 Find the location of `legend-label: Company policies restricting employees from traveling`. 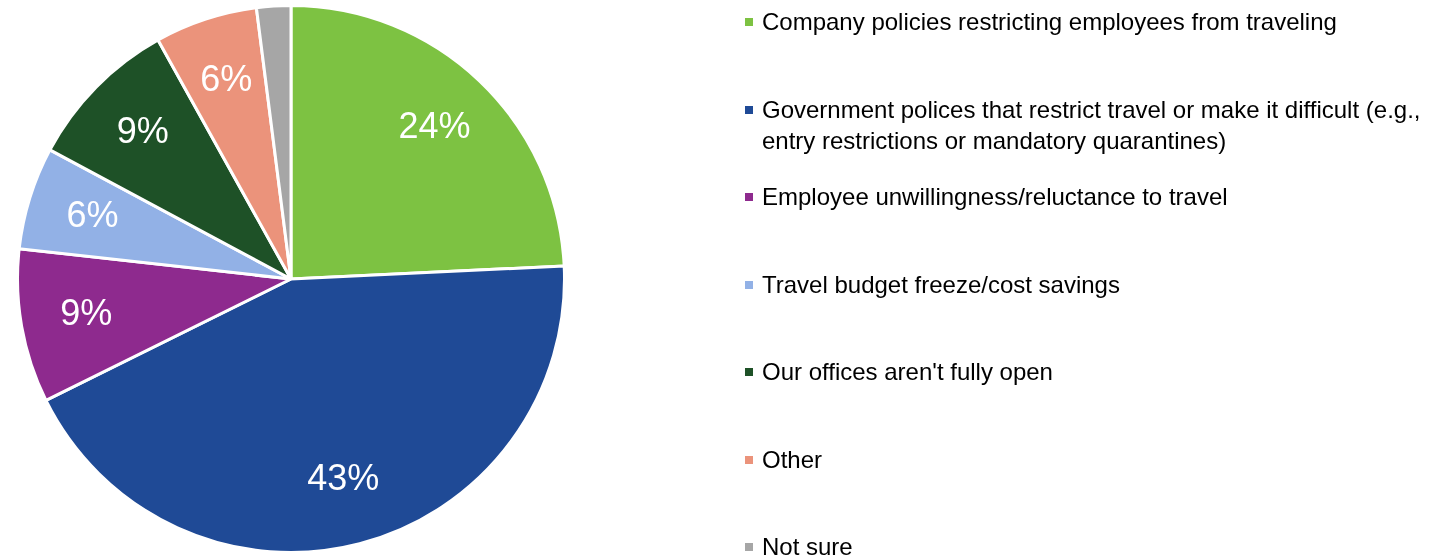

legend-label: Company policies restricting employees from traveling is located at coordinates (1049, 21).